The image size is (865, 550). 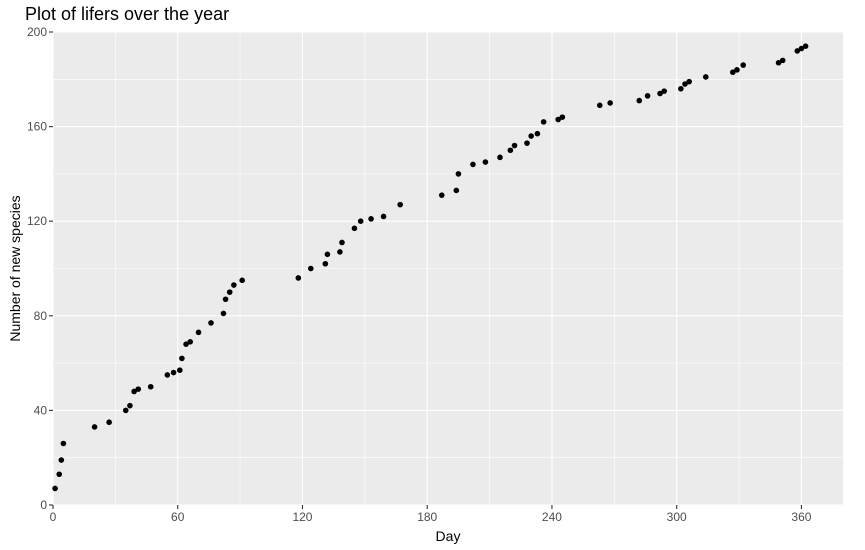 What do you see at coordinates (448, 536) in the screenshot?
I see `x-axis-title: Day` at bounding box center [448, 536].